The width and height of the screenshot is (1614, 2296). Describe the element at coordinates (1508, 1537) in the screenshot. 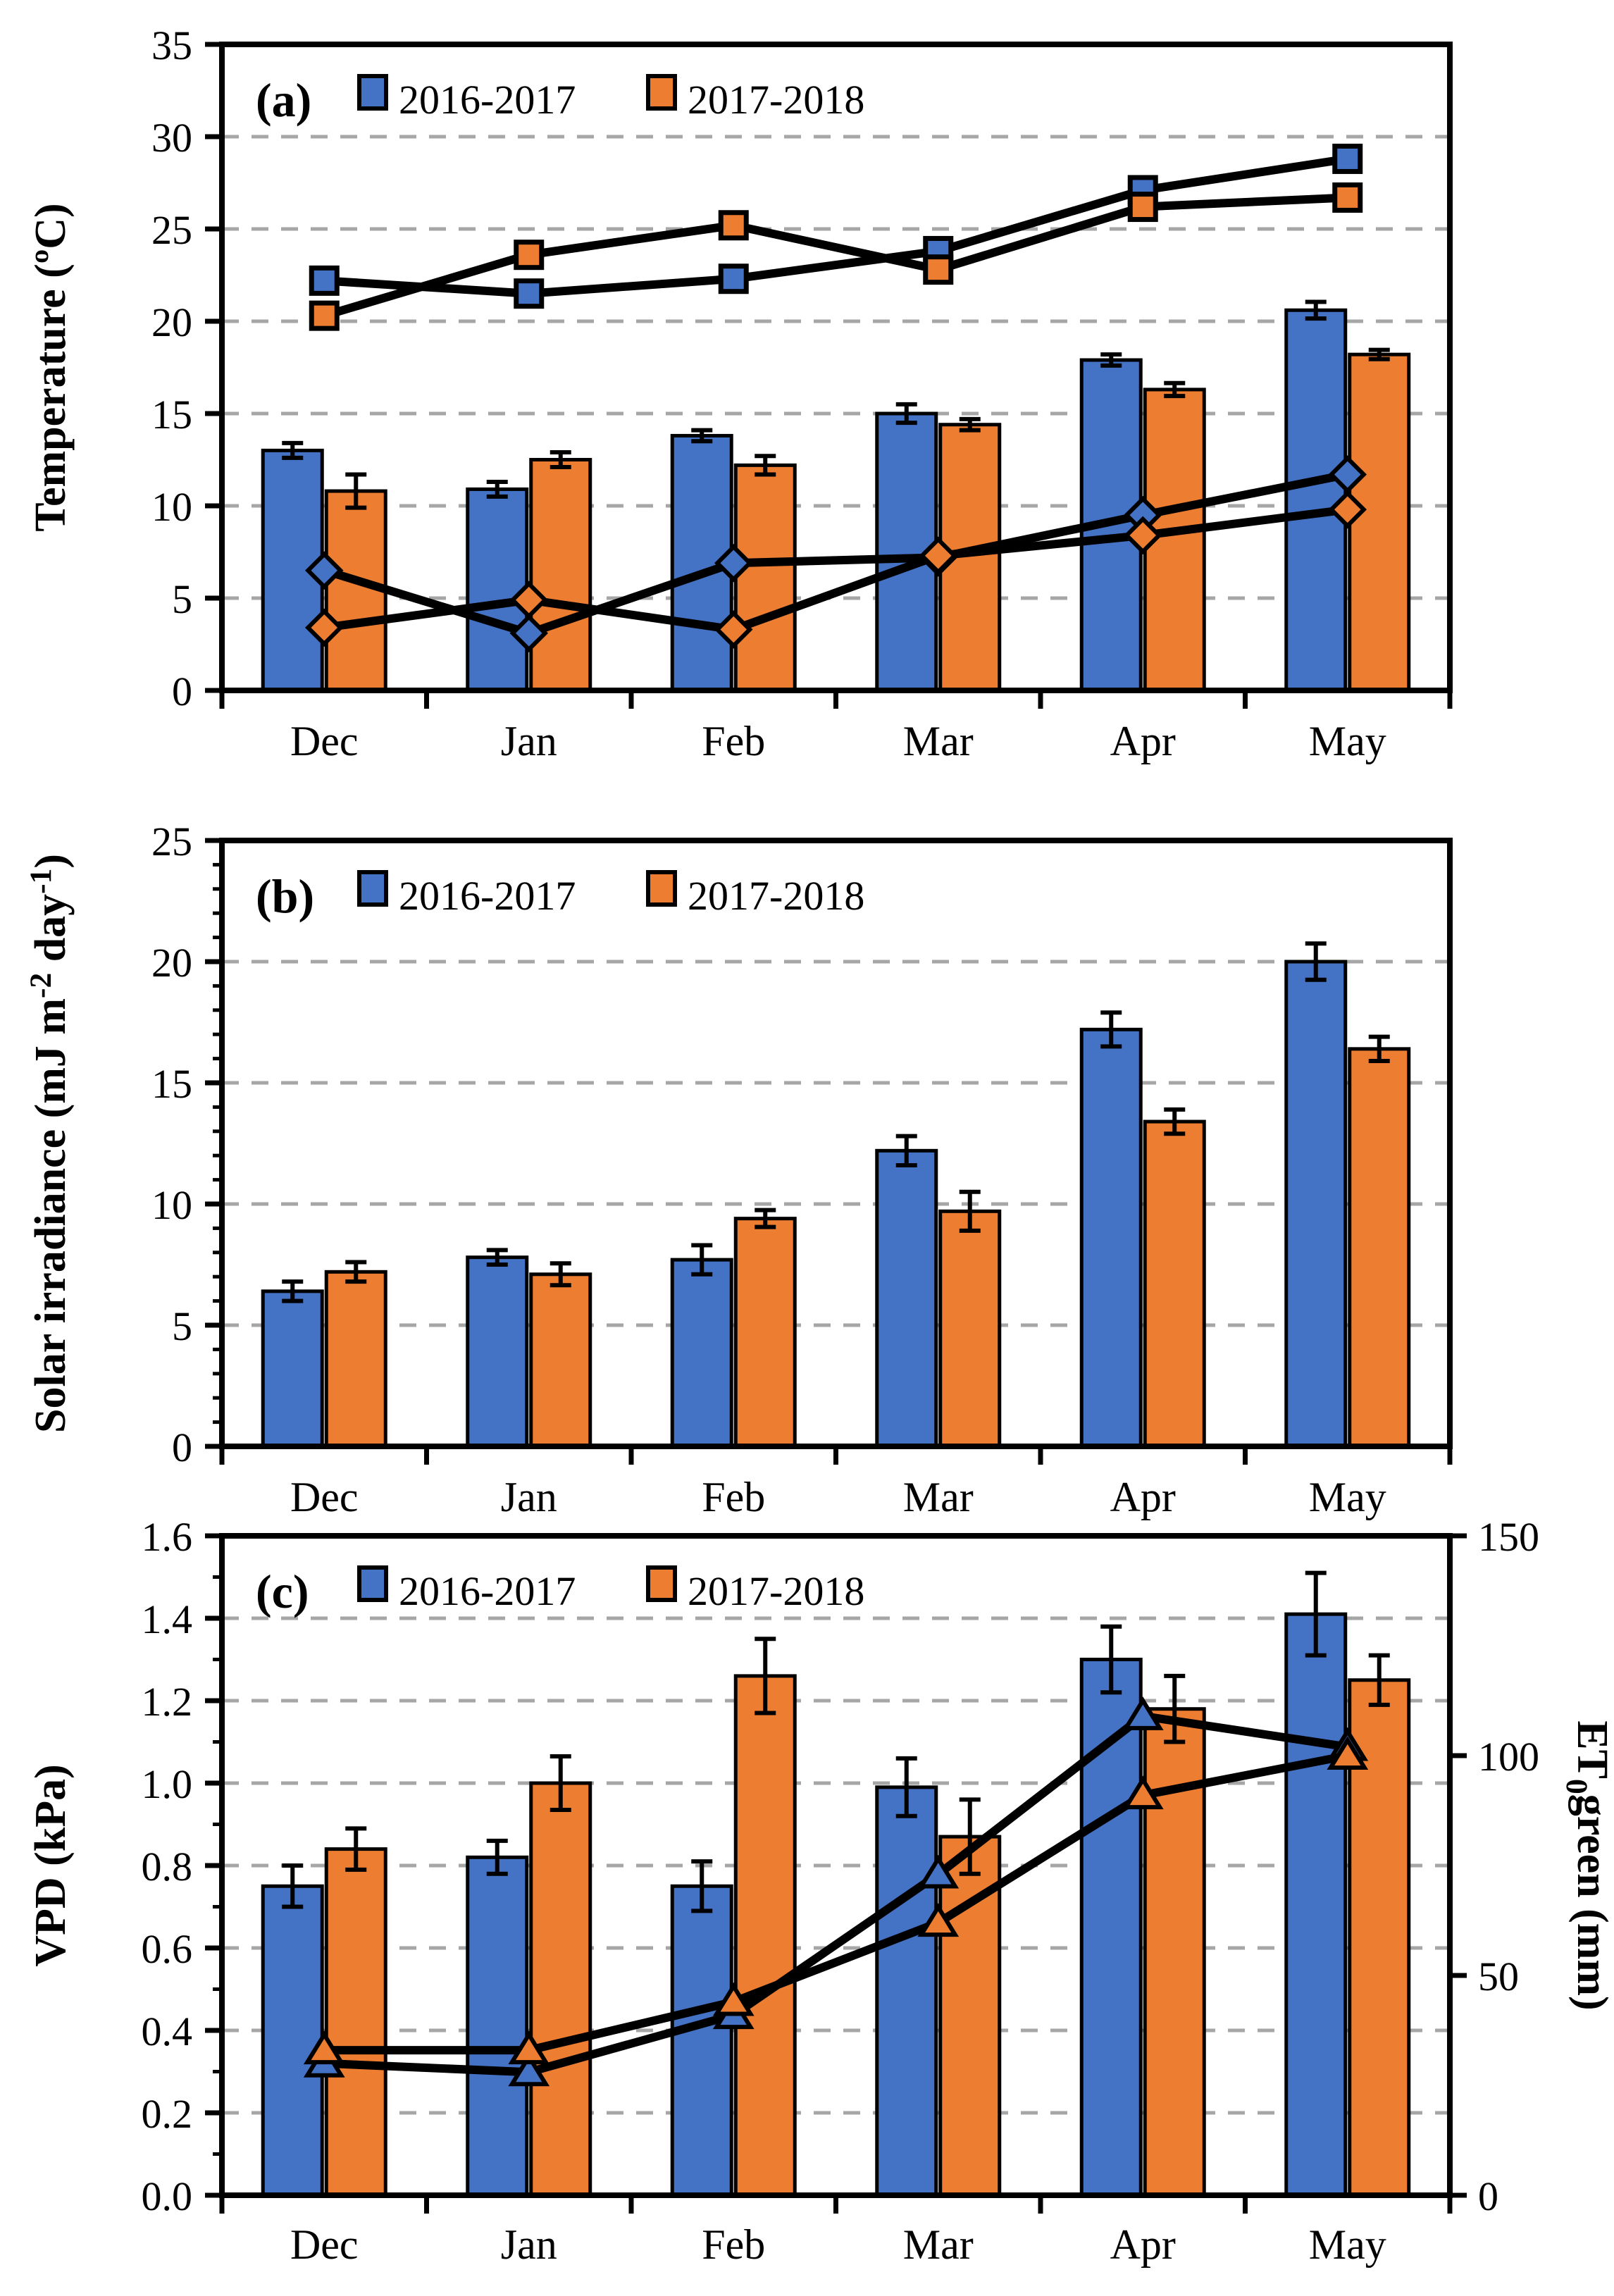

I see `y-right-tick-label: 150` at that location.